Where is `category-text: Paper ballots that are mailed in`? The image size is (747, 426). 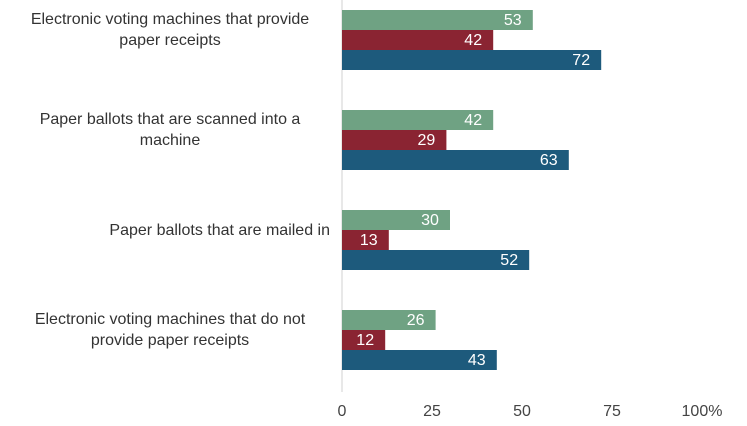
category-text: Paper ballots that are mailed in is located at coordinates (219, 230).